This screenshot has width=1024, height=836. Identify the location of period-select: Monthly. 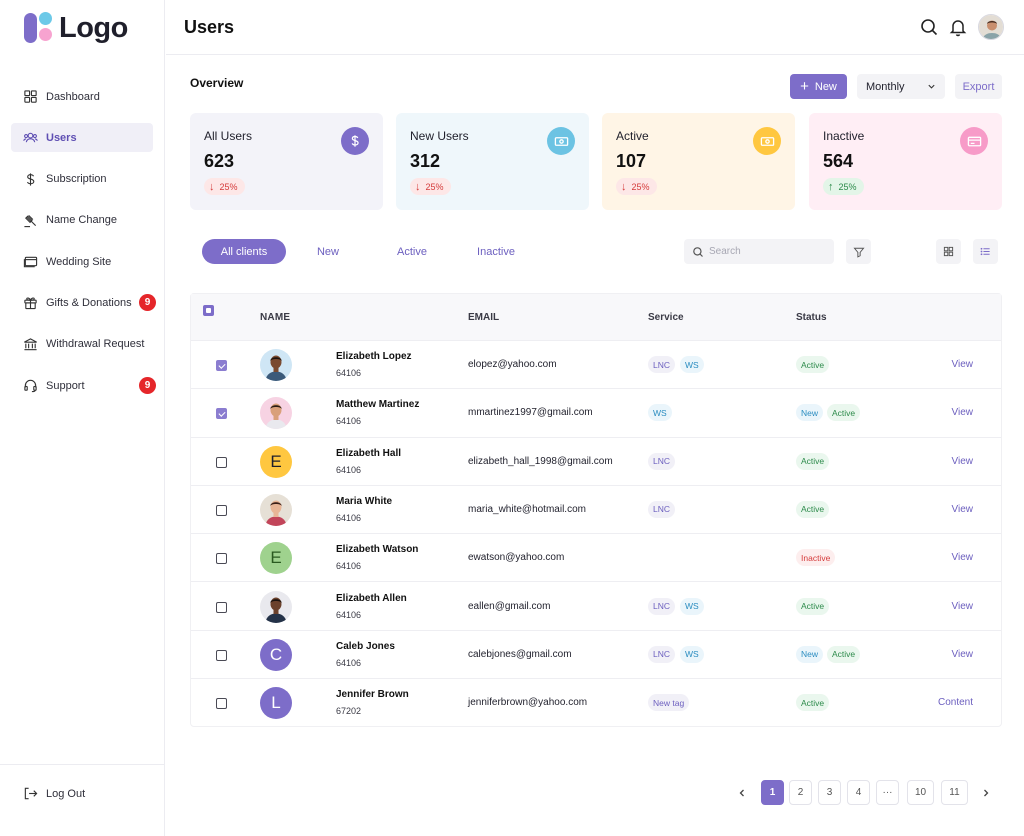
(901, 86).